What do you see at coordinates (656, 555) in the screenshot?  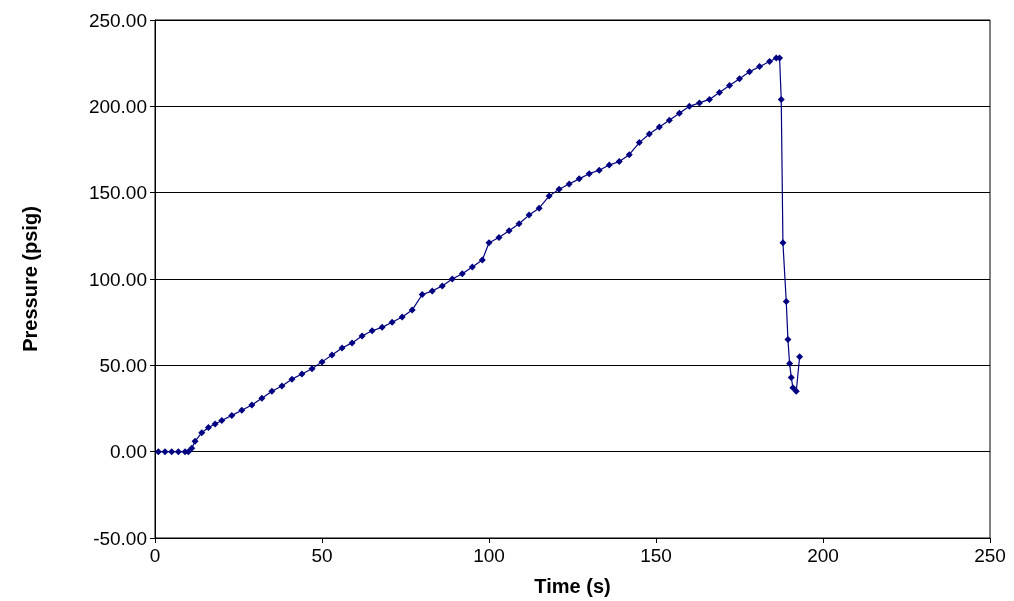 I see `x-tick-label: 150` at bounding box center [656, 555].